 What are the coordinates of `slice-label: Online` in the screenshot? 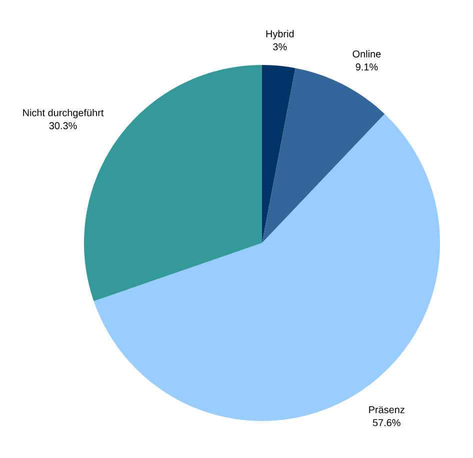 It's located at (366, 54).